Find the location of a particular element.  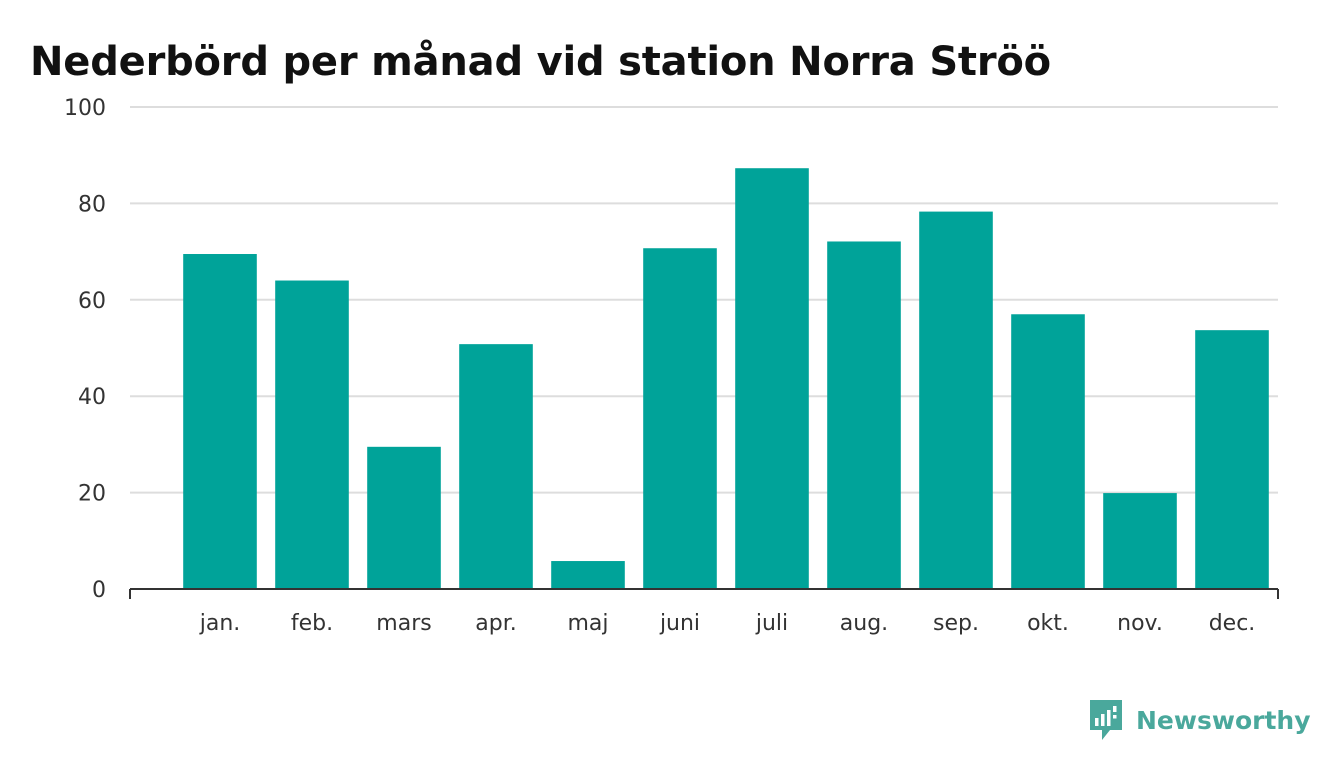

bar-dec is located at coordinates (1232, 459).